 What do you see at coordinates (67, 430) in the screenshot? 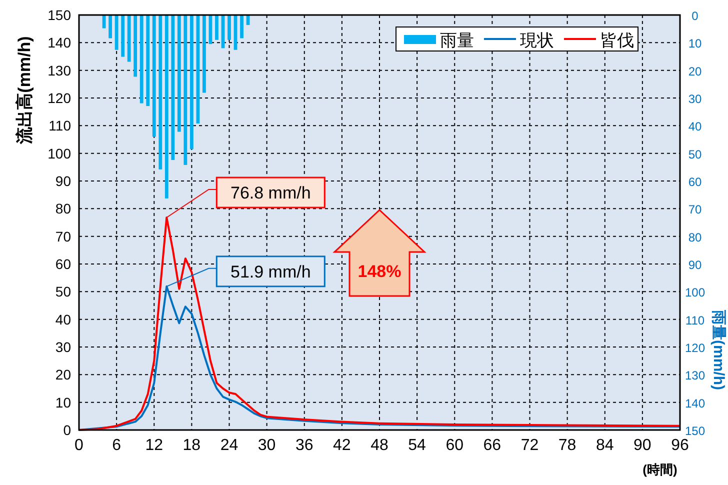
I see `y-tick-label: 0` at bounding box center [67, 430].